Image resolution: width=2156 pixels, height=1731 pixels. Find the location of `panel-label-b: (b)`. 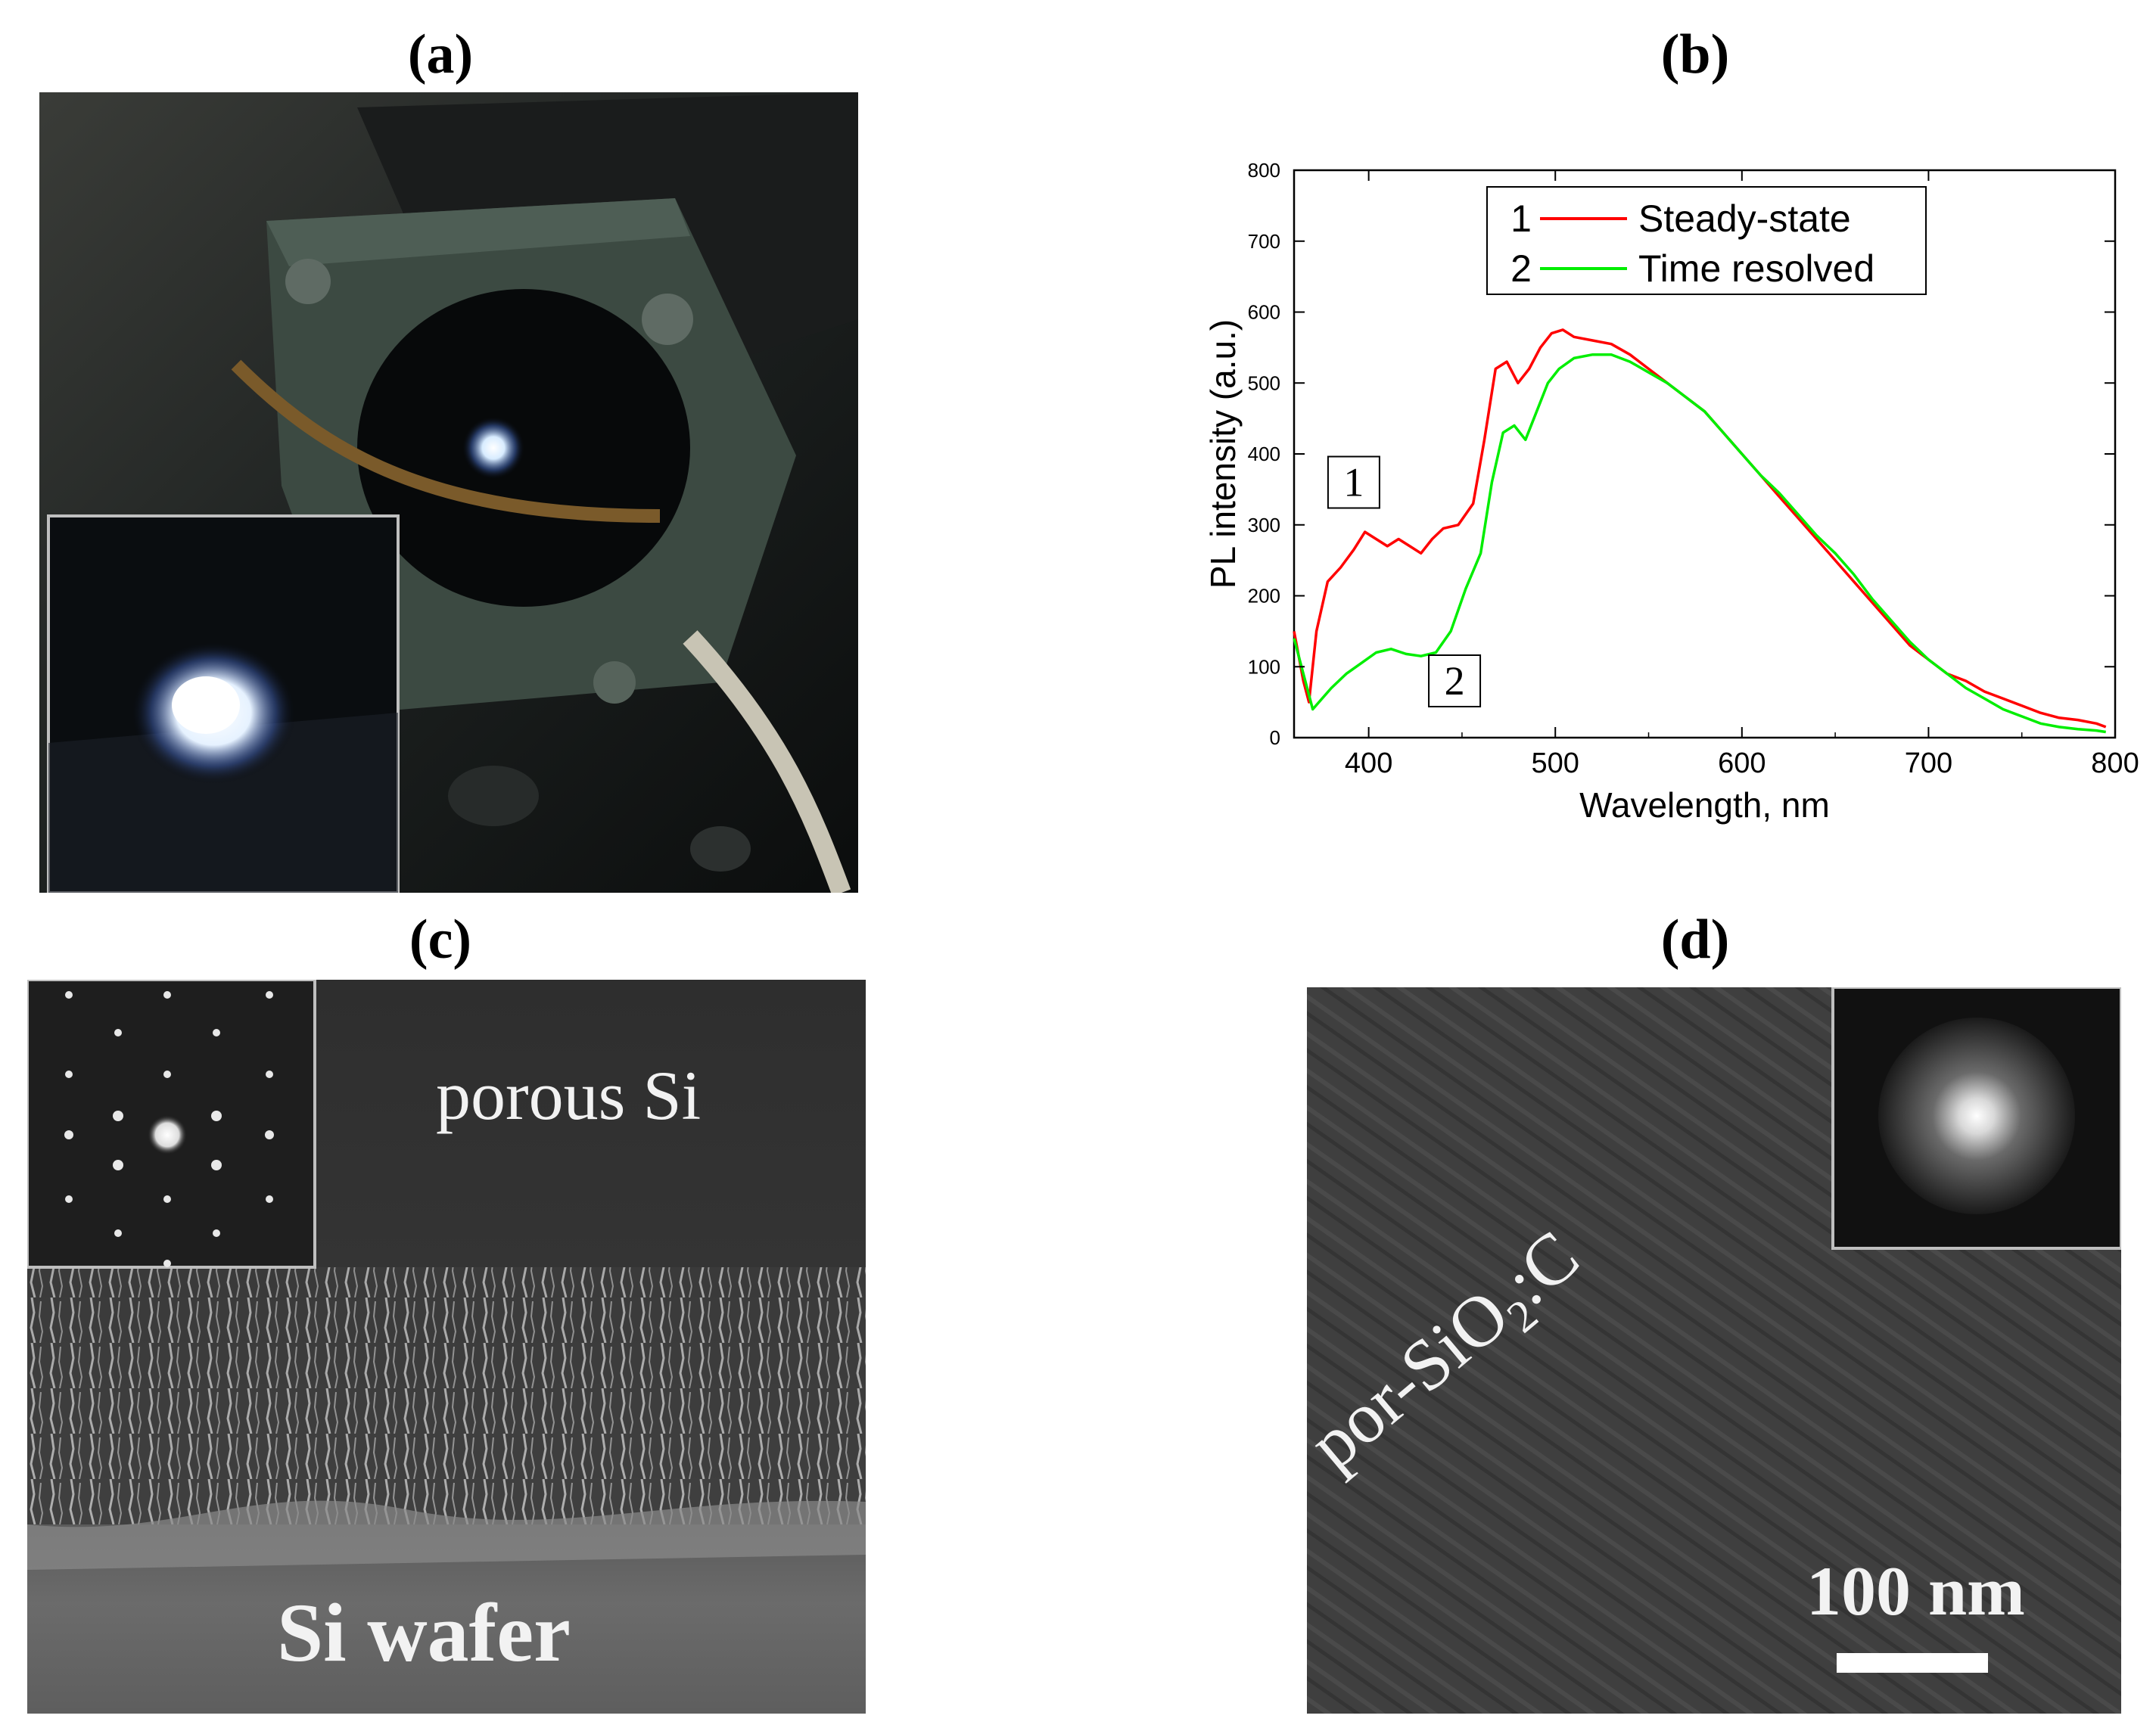

panel-label-b: (b) is located at coordinates (1695, 54).